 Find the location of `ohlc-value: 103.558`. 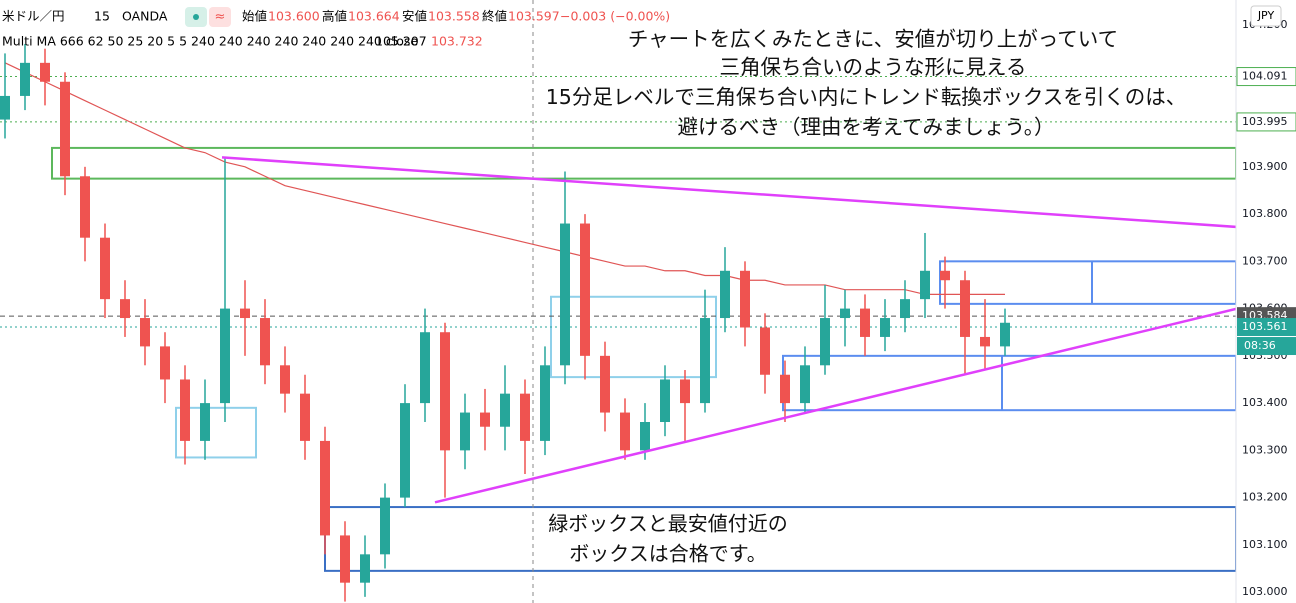

ohlc-value: 103.558 is located at coordinates (454, 16).